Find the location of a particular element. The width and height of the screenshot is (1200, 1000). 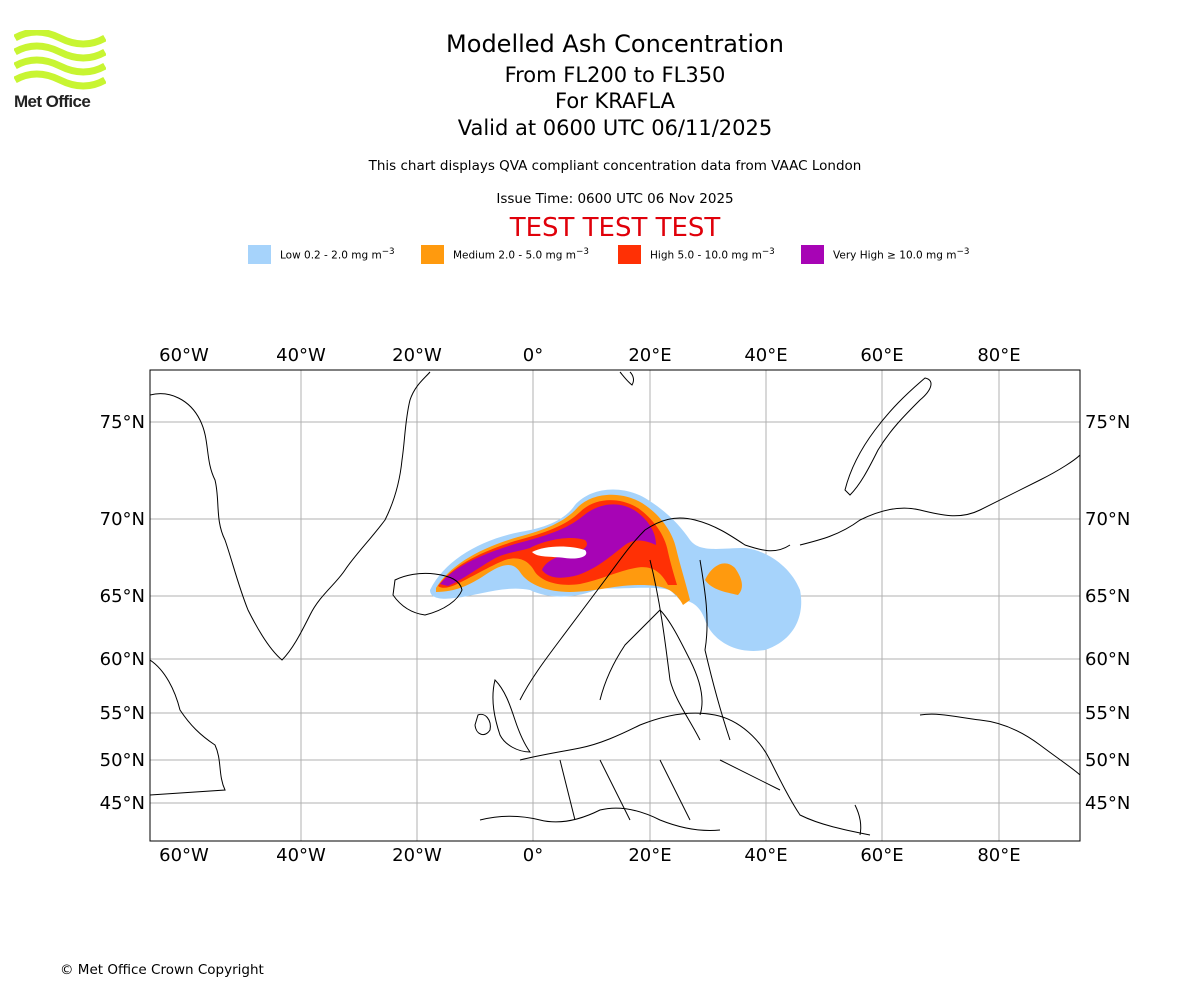

copyright: © Met Office Crown Copyright is located at coordinates (162, 970).